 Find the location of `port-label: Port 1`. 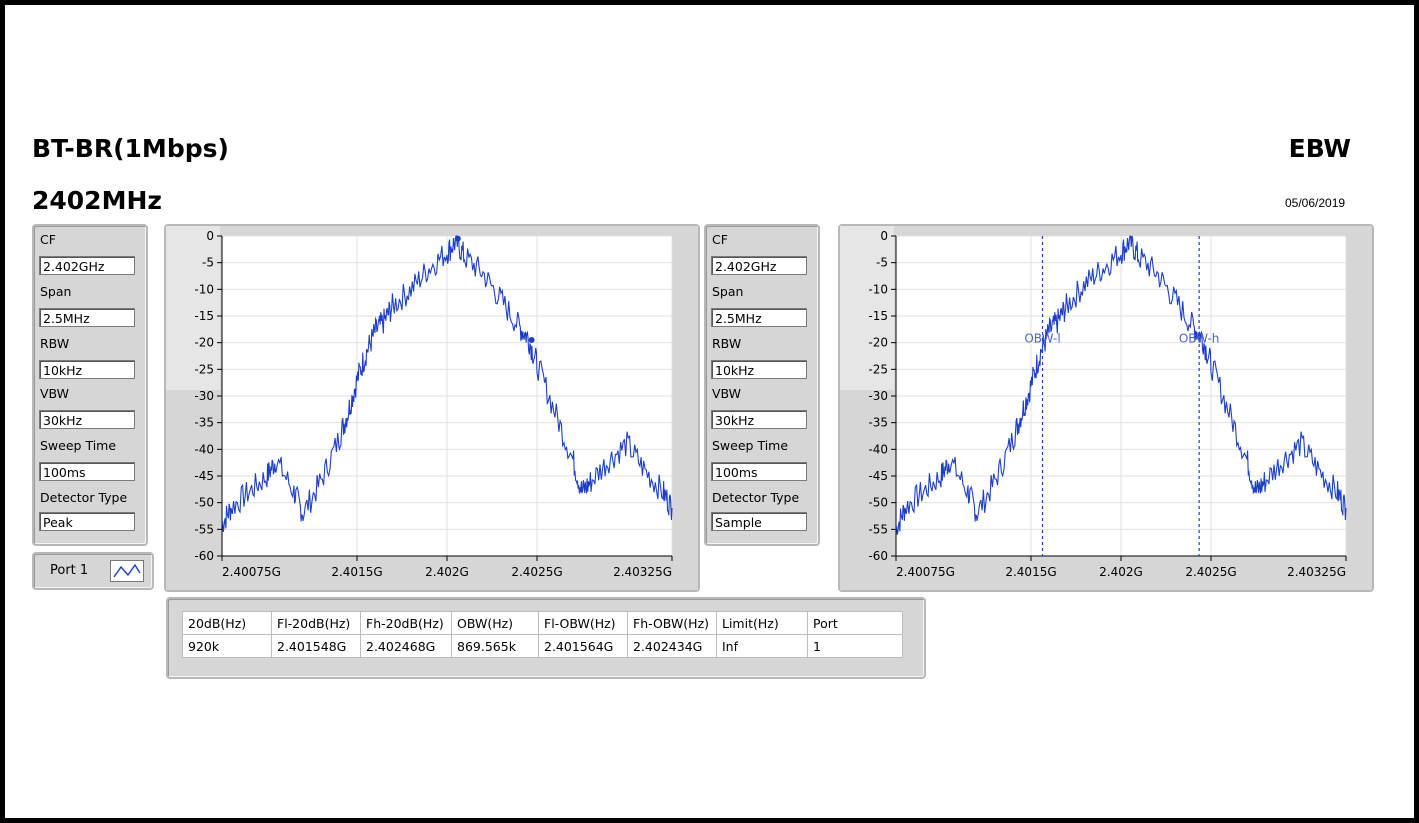

port-label: Port 1 is located at coordinates (69, 570).